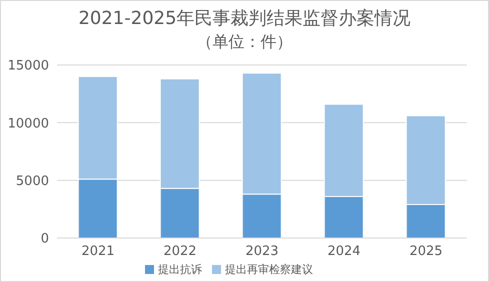 The height and width of the screenshot is (282, 489). Describe the element at coordinates (44, 239) in the screenshot. I see `y-tick-label: 0` at that location.